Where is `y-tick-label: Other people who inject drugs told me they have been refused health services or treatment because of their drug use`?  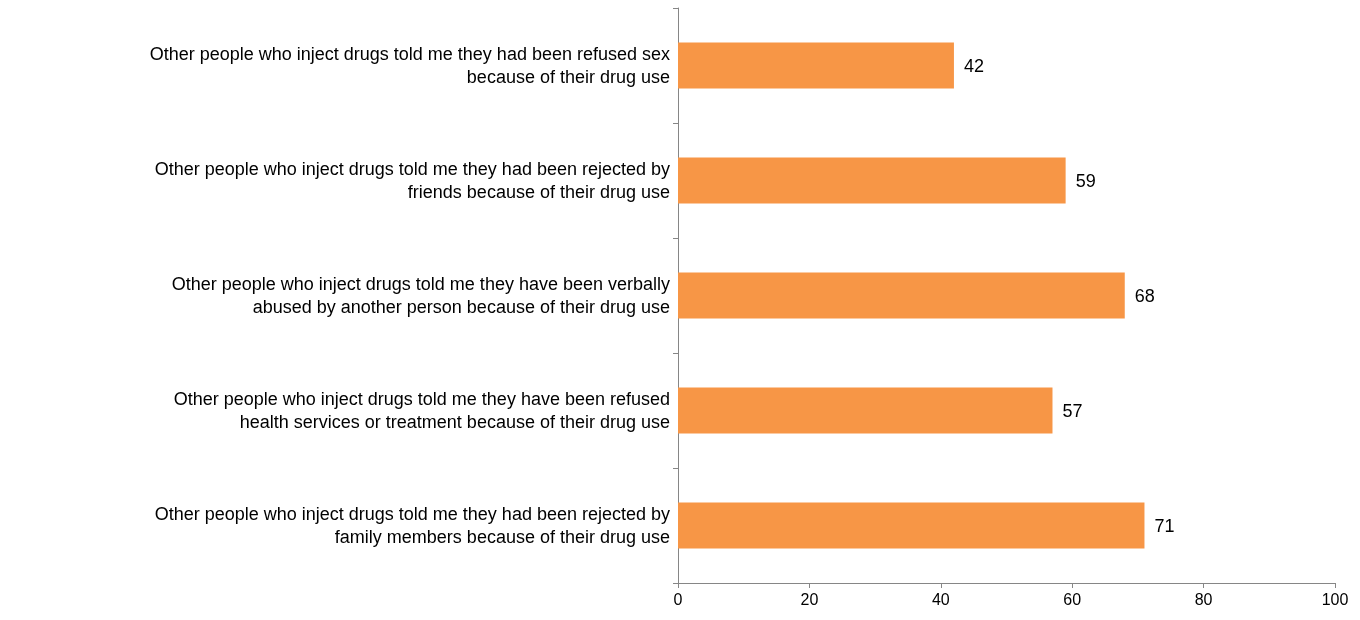 y-tick-label: Other people who inject drugs told me they have been refused health services or treatment because of their drug use is located at coordinates (421, 410).